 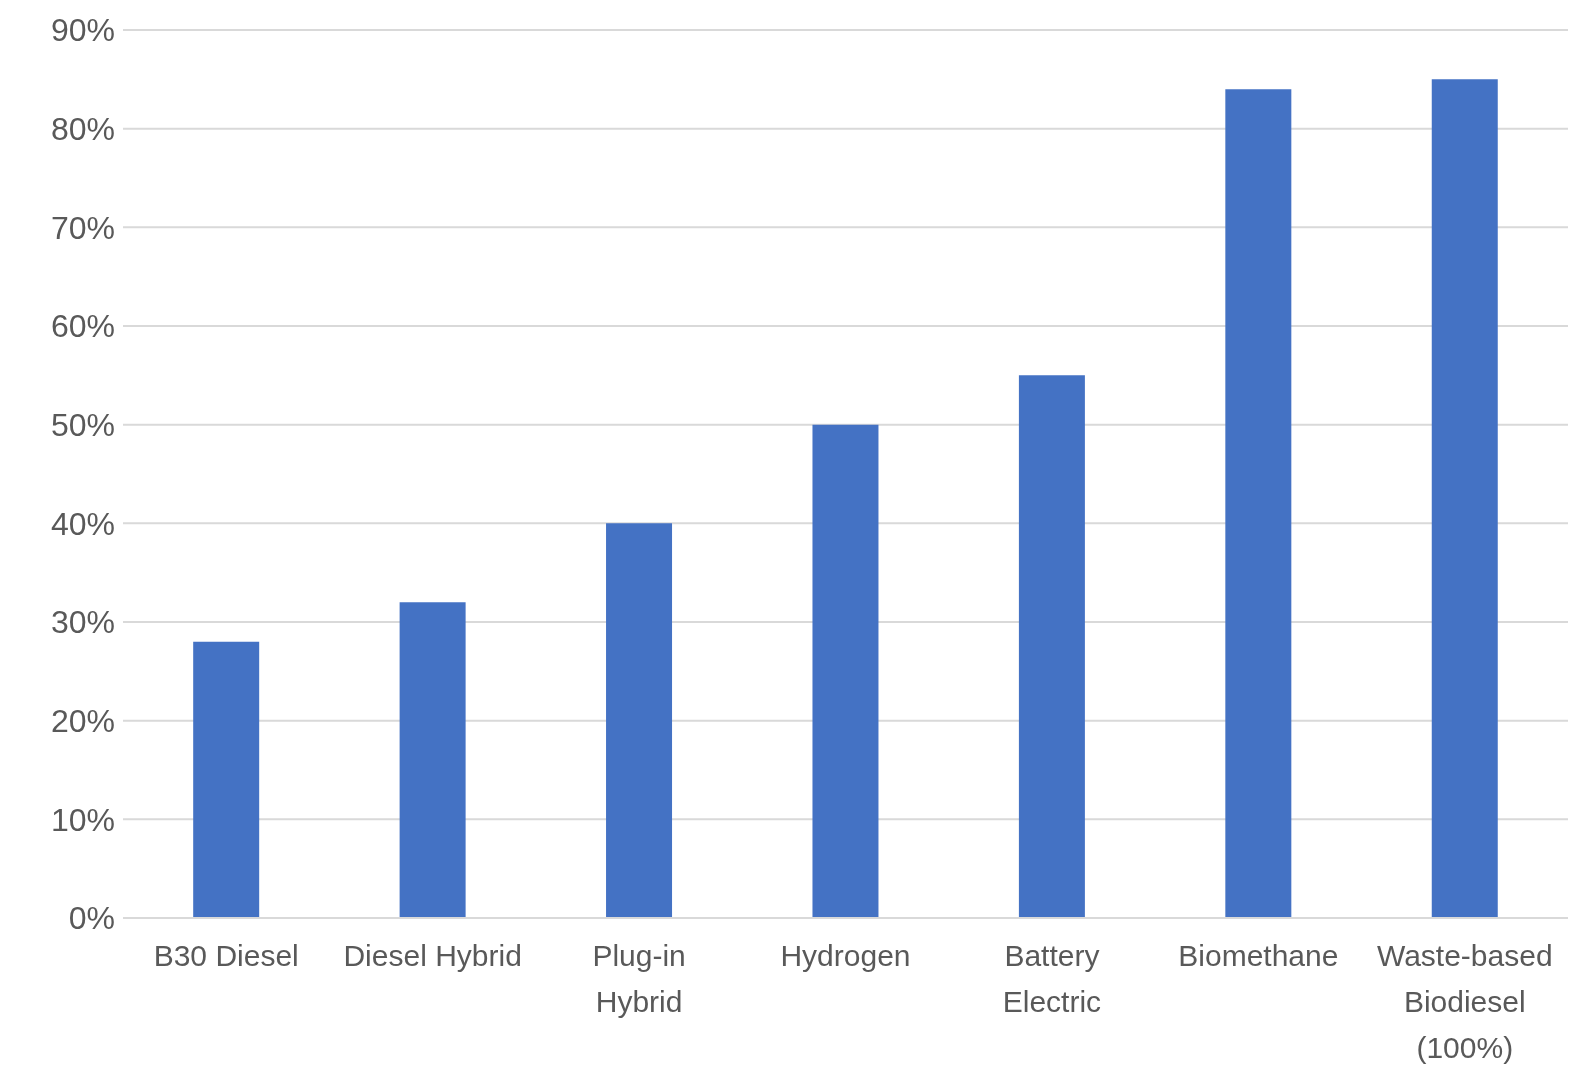 What do you see at coordinates (82, 227) in the screenshot?
I see `y-tick-label: 70%` at bounding box center [82, 227].